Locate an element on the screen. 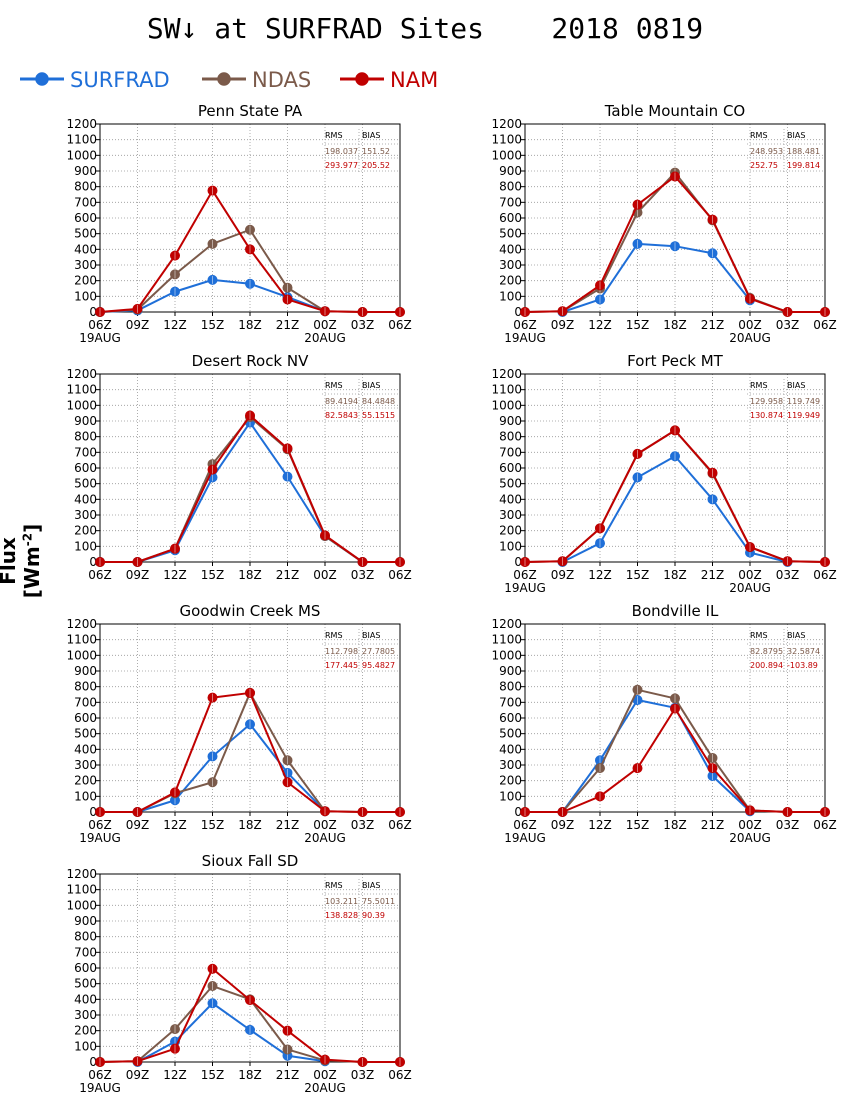 Image resolution: width=850 pixels, height=1100 pixels. chart-title: Goodwin Creek MS is located at coordinates (250, 611).